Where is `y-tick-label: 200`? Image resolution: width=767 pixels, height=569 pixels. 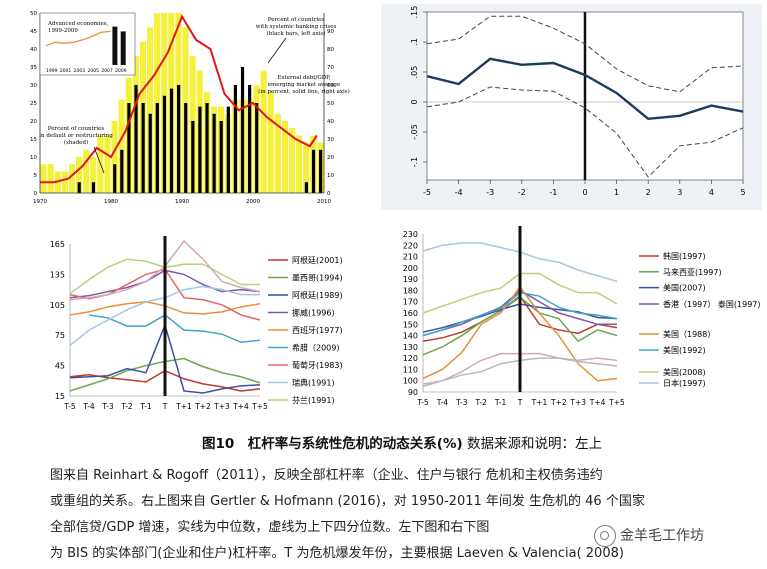
y-tick-label: 200 is located at coordinates (410, 268).